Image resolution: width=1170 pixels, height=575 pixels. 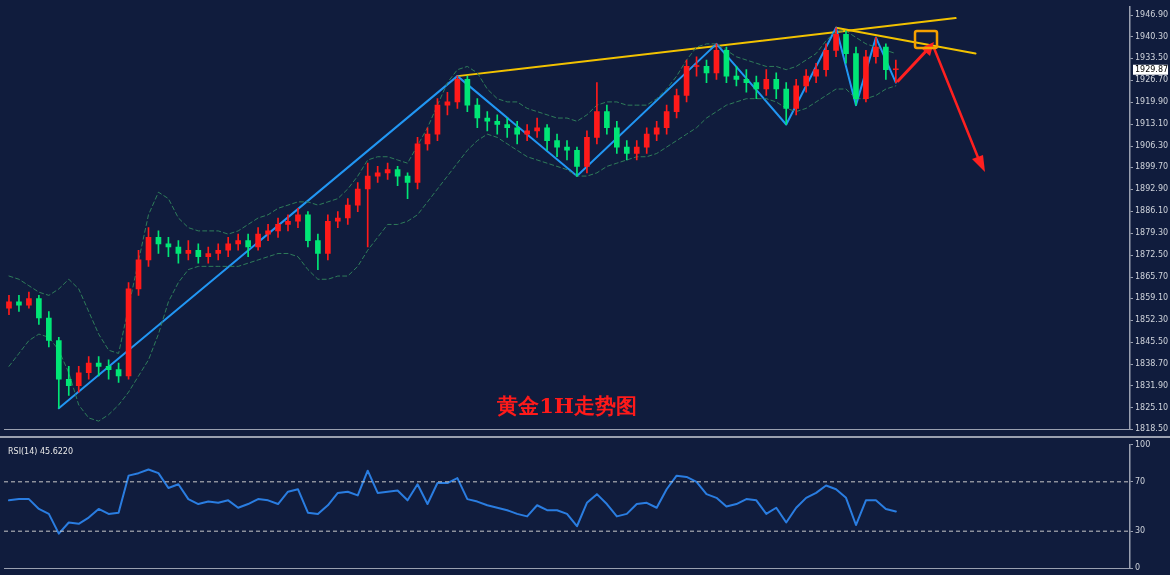 I want to click on y-tick-label: 1818.50, so click(x=1152, y=429).